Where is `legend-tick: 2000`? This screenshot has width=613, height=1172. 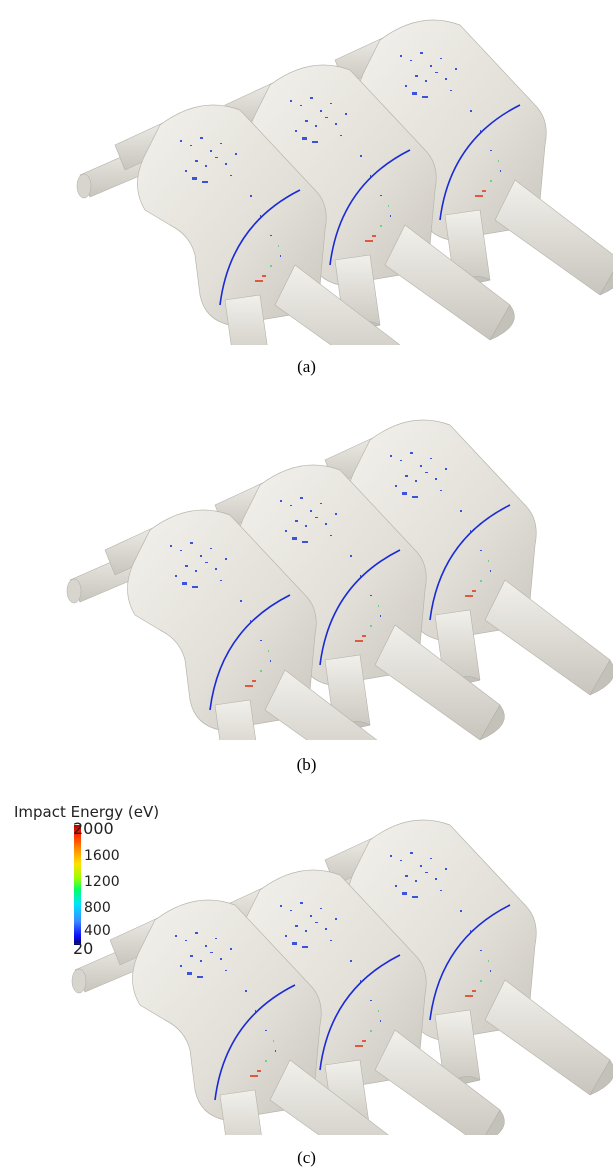 legend-tick: 2000 is located at coordinates (93, 828).